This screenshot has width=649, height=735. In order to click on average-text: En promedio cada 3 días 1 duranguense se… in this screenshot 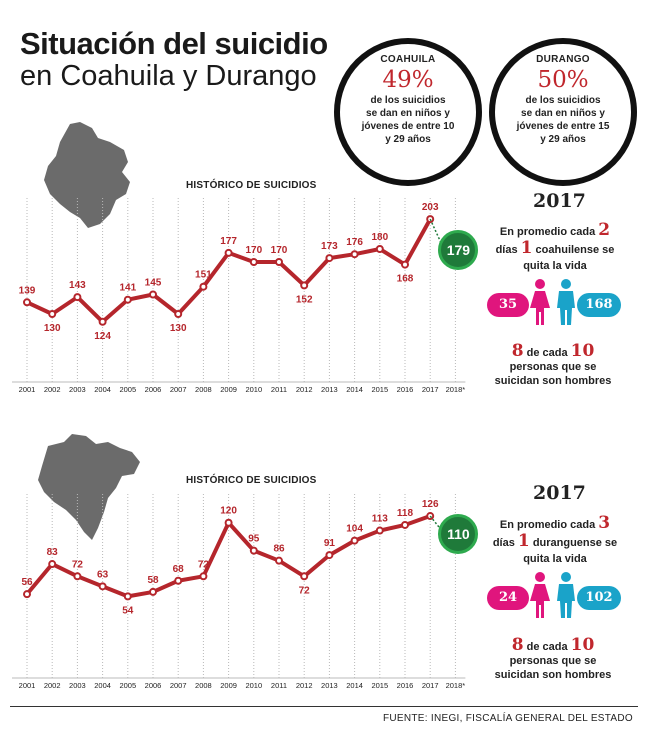, I will do `click(555, 539)`.